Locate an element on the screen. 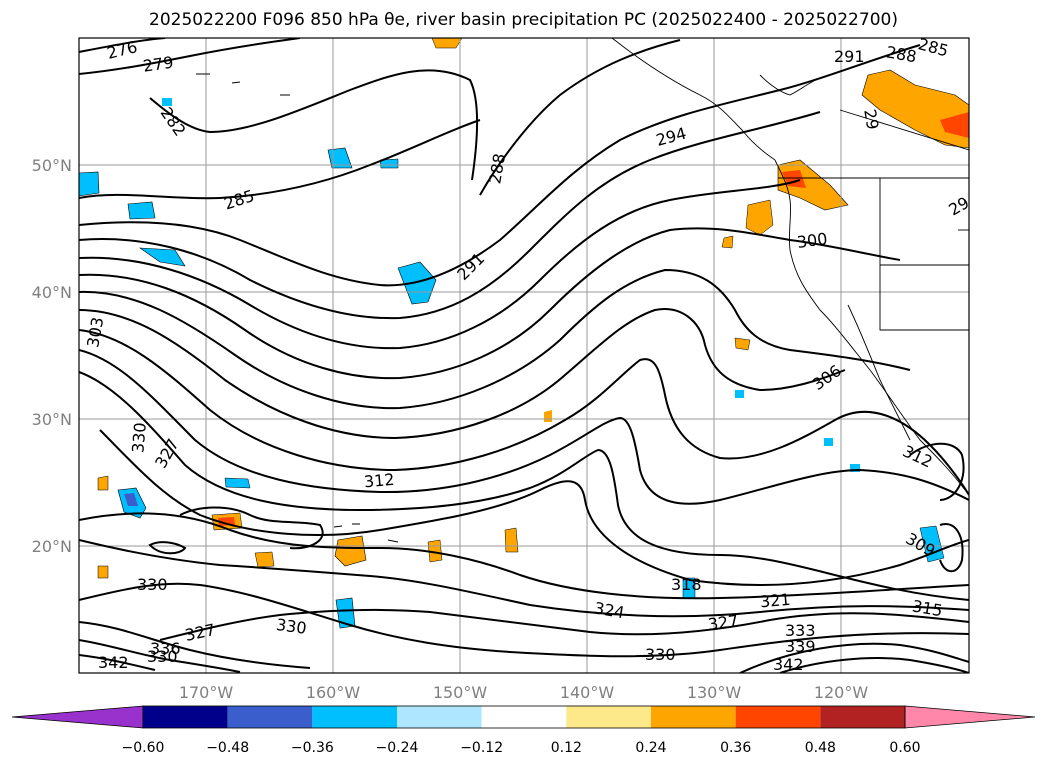  colorbar-tick-label: 0.24 is located at coordinates (650, 748).